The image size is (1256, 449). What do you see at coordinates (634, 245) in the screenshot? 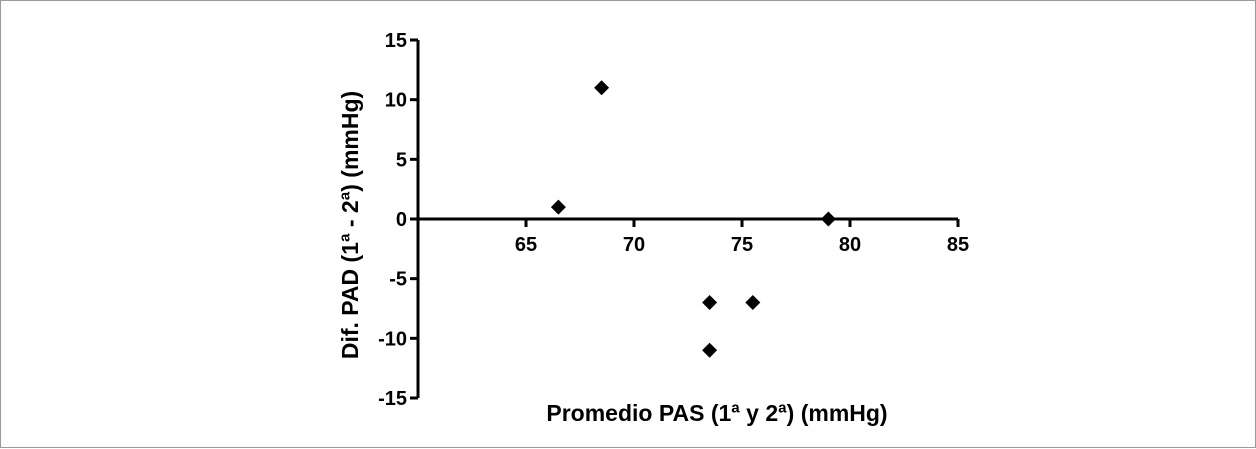
I see `x-tick-label: 70` at bounding box center [634, 245].